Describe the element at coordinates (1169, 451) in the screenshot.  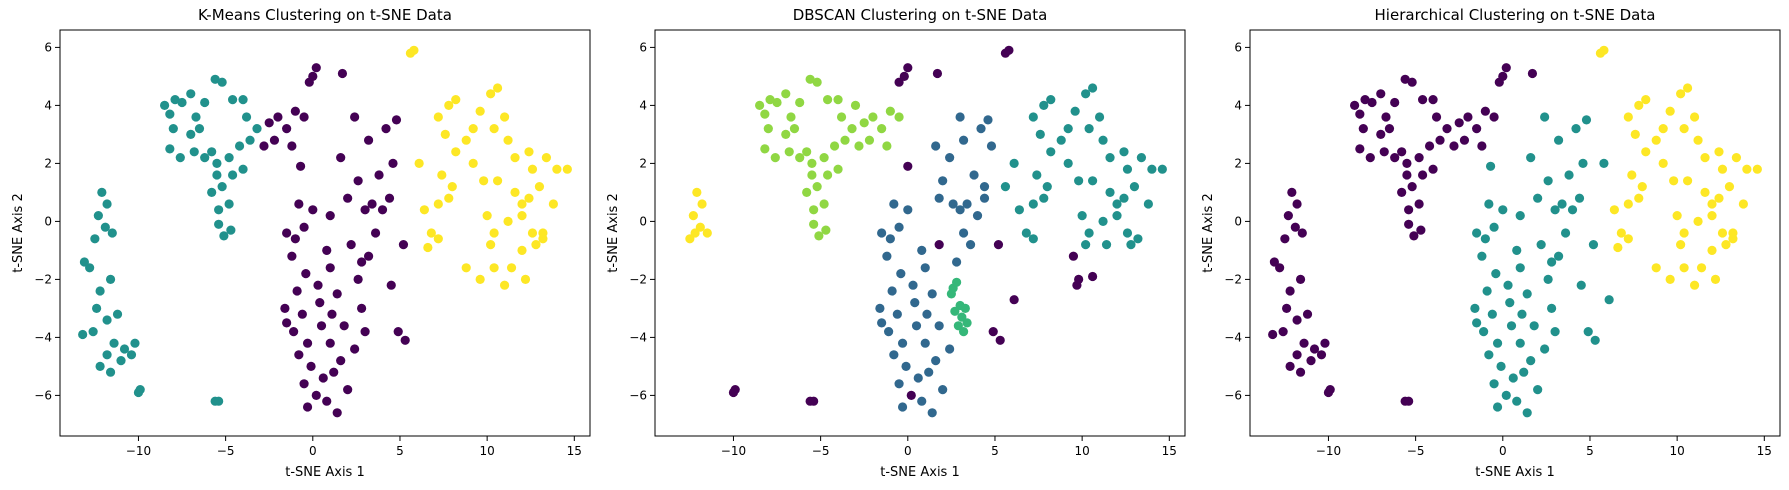
I see `x-tick-label: 15` at that location.